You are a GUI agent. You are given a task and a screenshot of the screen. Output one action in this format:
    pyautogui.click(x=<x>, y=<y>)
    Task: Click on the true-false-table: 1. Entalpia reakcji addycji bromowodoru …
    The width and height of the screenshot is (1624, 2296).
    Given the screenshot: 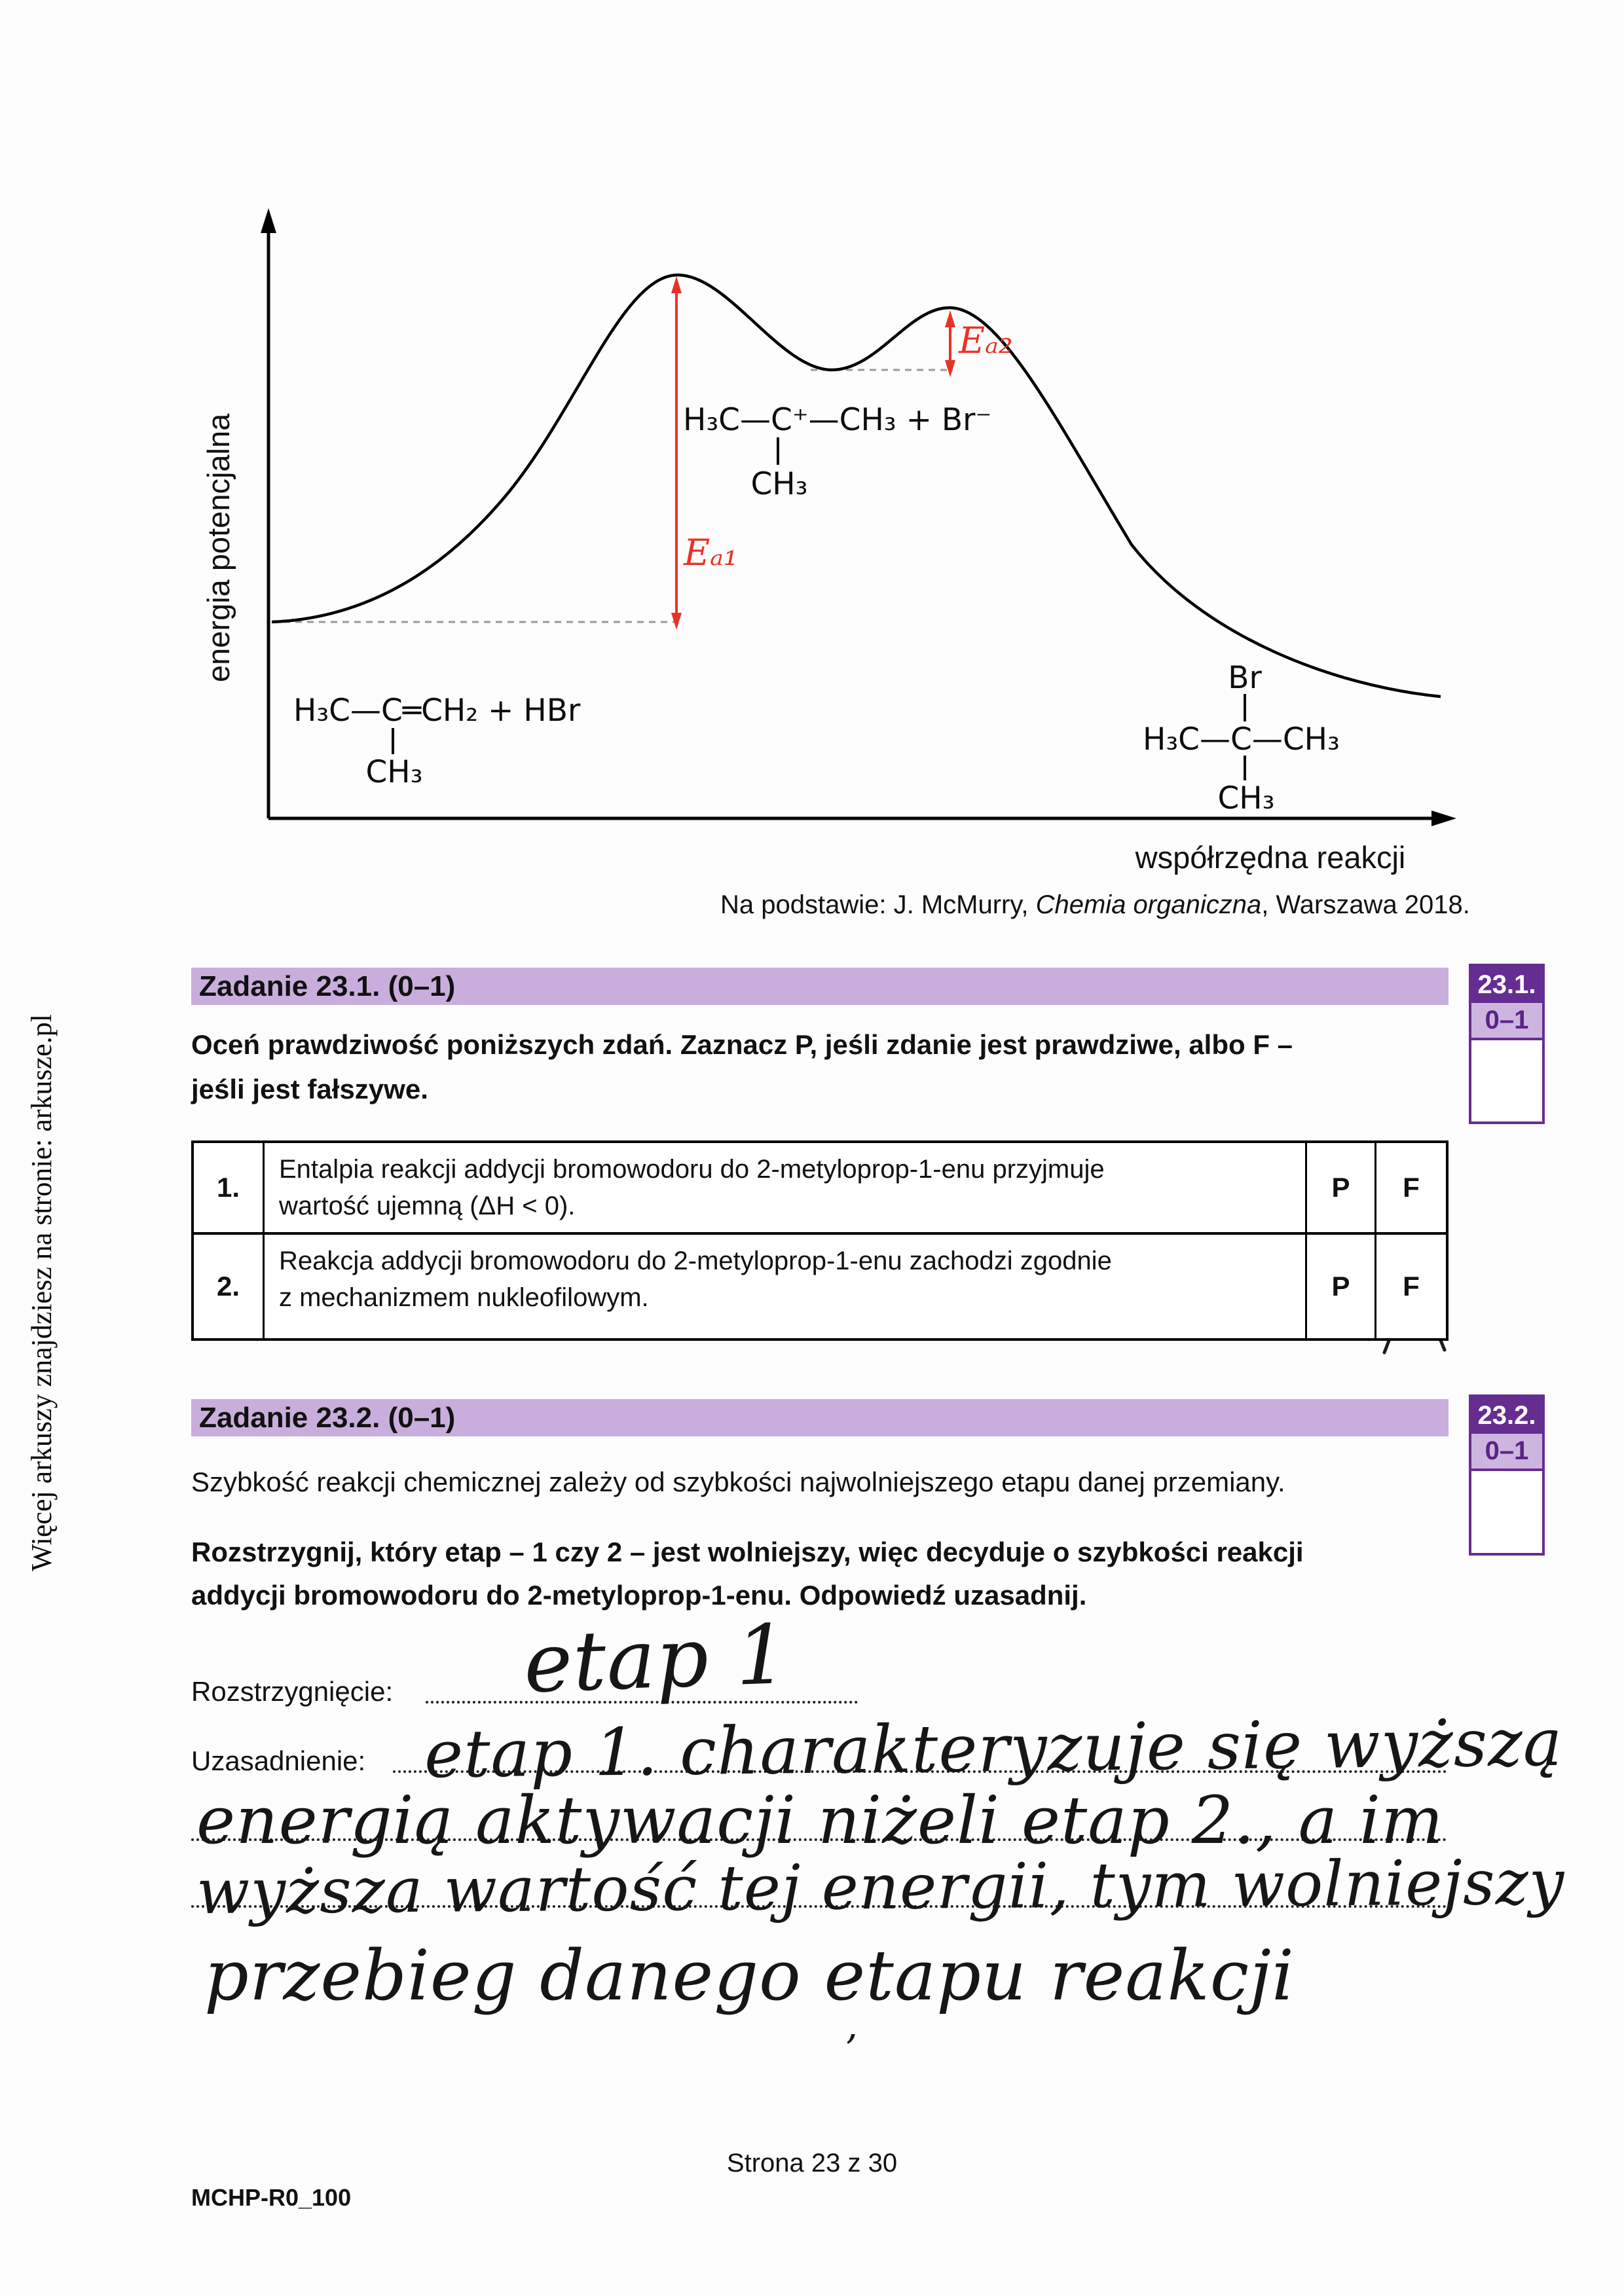 What is the action you would take?
    pyautogui.click(x=820, y=1240)
    